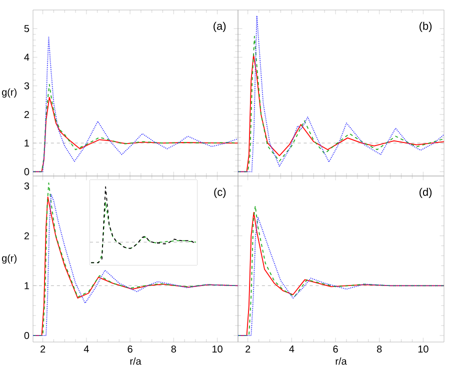 This screenshot has height=382, width=450. Describe the element at coordinates (220, 27) in the screenshot. I see `annotation: (a)` at that location.